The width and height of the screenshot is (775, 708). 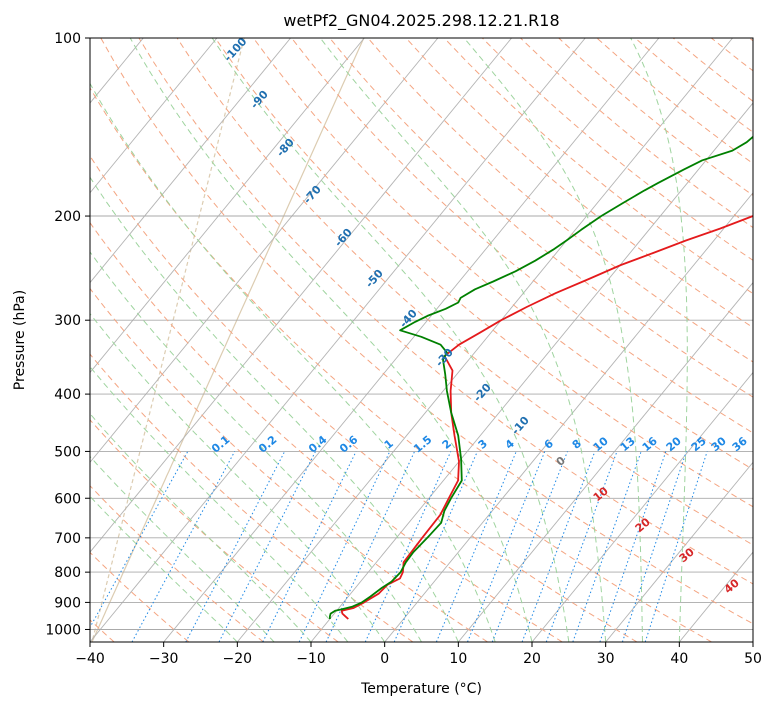 I want to click on x-axis-title: Temperature (°C), so click(x=421, y=689).